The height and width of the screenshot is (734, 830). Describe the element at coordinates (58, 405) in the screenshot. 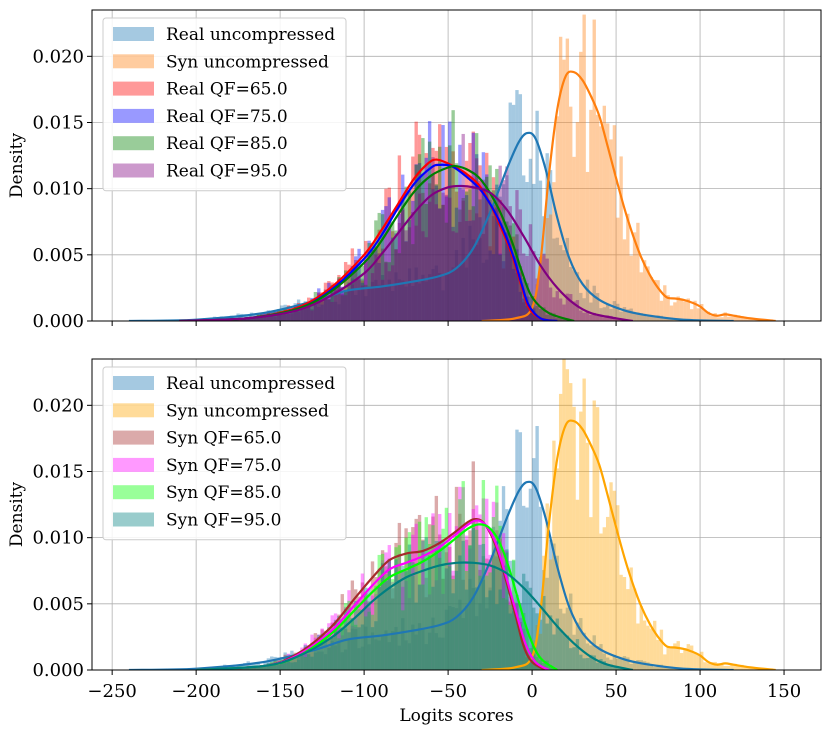

I see `y-tick-label: 0.020` at that location.